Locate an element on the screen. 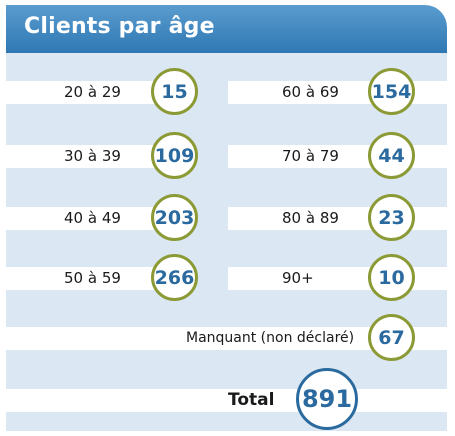 The height and width of the screenshot is (436, 455). age-label-70-79: 70 à 79 is located at coordinates (310, 156).